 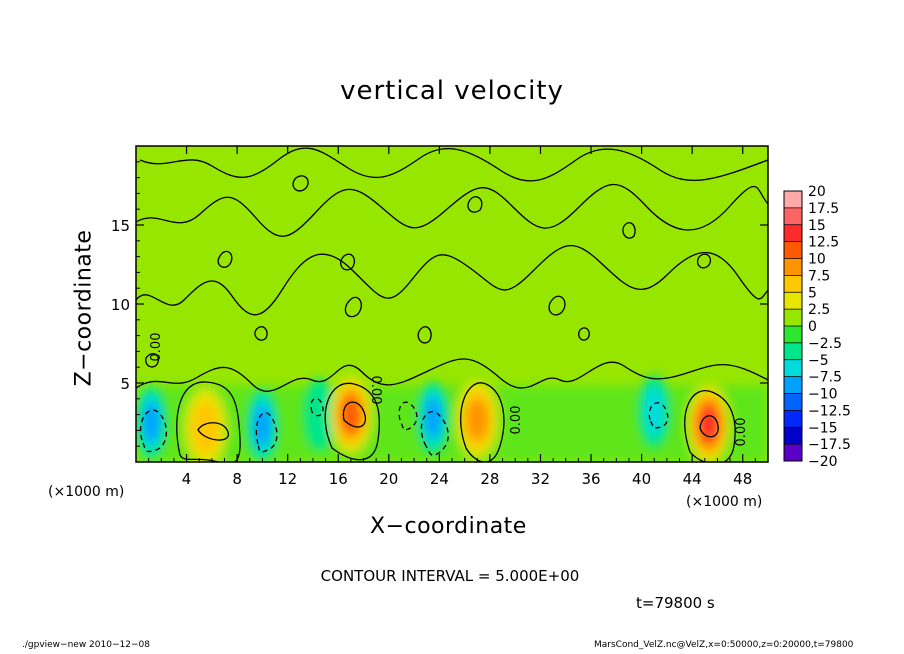 What do you see at coordinates (823, 395) in the screenshot?
I see `colorbar-tick-label: −10` at bounding box center [823, 395].